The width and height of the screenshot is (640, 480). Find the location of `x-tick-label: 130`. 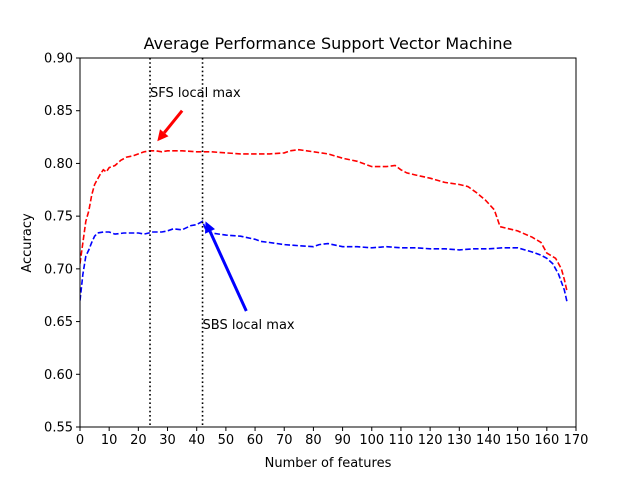

x-tick-label: 130 is located at coordinates (459, 440).